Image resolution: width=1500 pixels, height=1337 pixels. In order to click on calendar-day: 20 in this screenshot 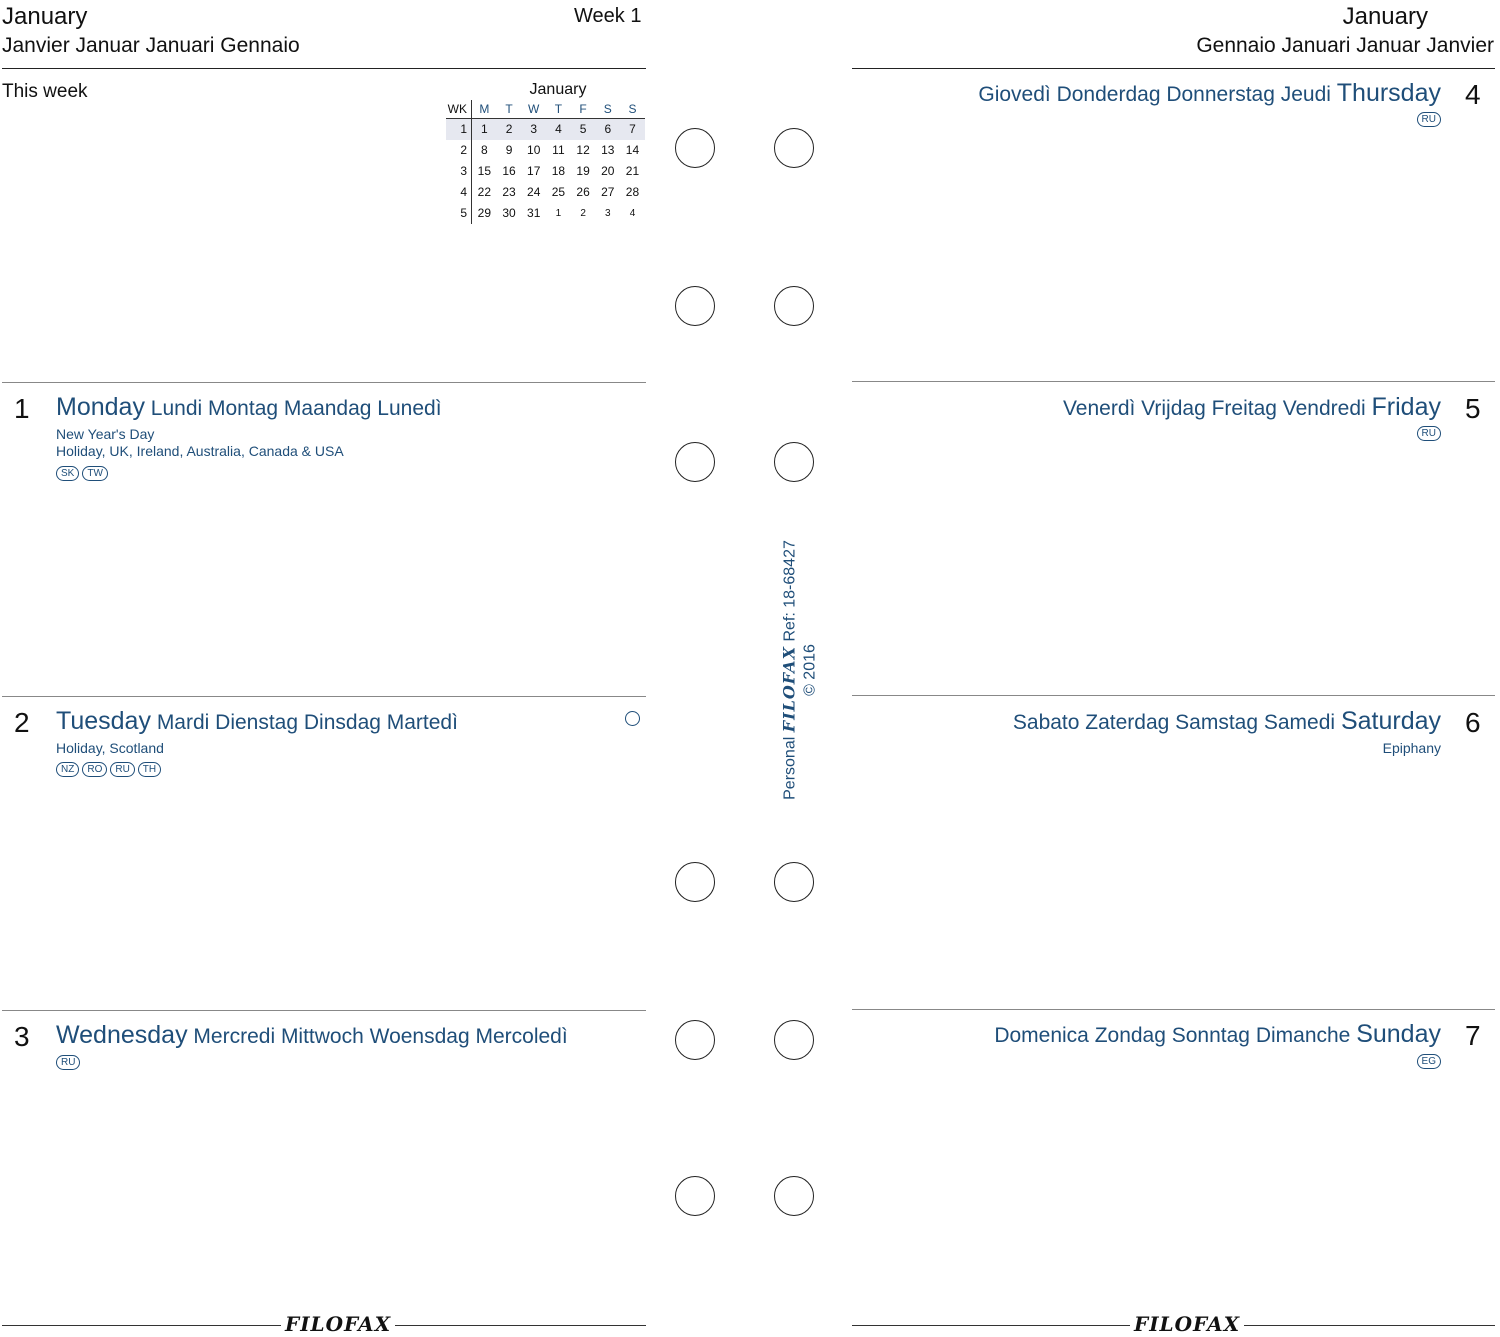, I will do `click(608, 171)`.